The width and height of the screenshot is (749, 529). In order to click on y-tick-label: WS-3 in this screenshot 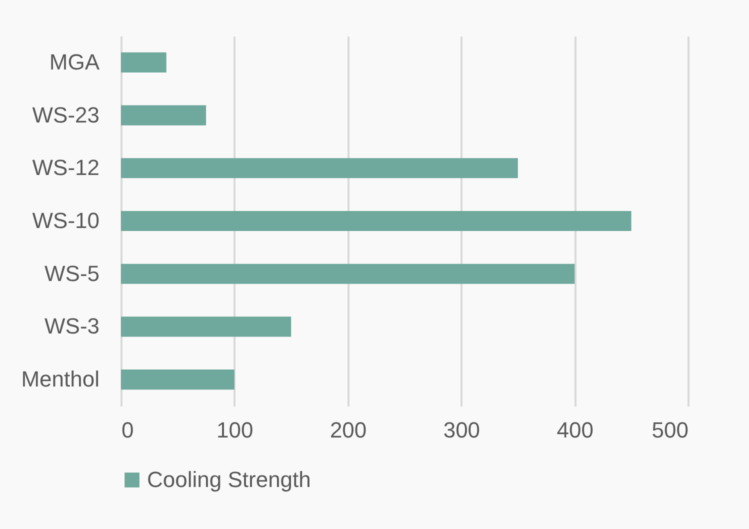, I will do `click(72, 326)`.